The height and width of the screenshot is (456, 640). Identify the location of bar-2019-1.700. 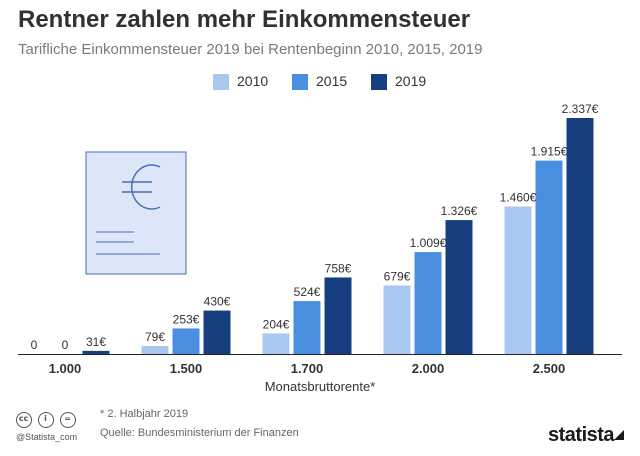
(338, 315).